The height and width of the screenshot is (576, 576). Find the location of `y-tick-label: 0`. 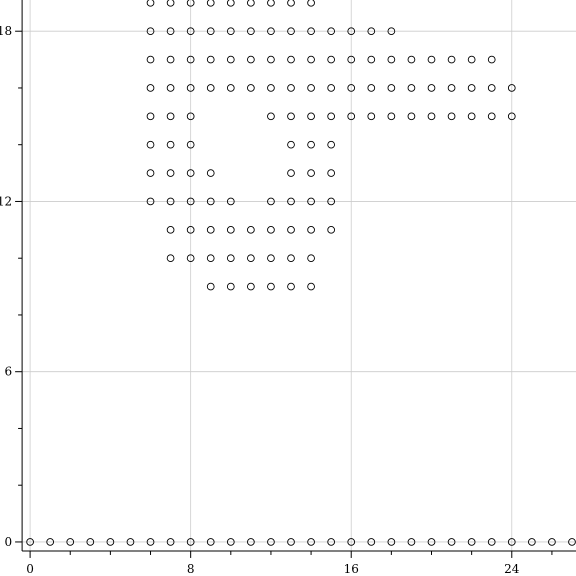

y-tick-label: 0 is located at coordinates (8, 542).